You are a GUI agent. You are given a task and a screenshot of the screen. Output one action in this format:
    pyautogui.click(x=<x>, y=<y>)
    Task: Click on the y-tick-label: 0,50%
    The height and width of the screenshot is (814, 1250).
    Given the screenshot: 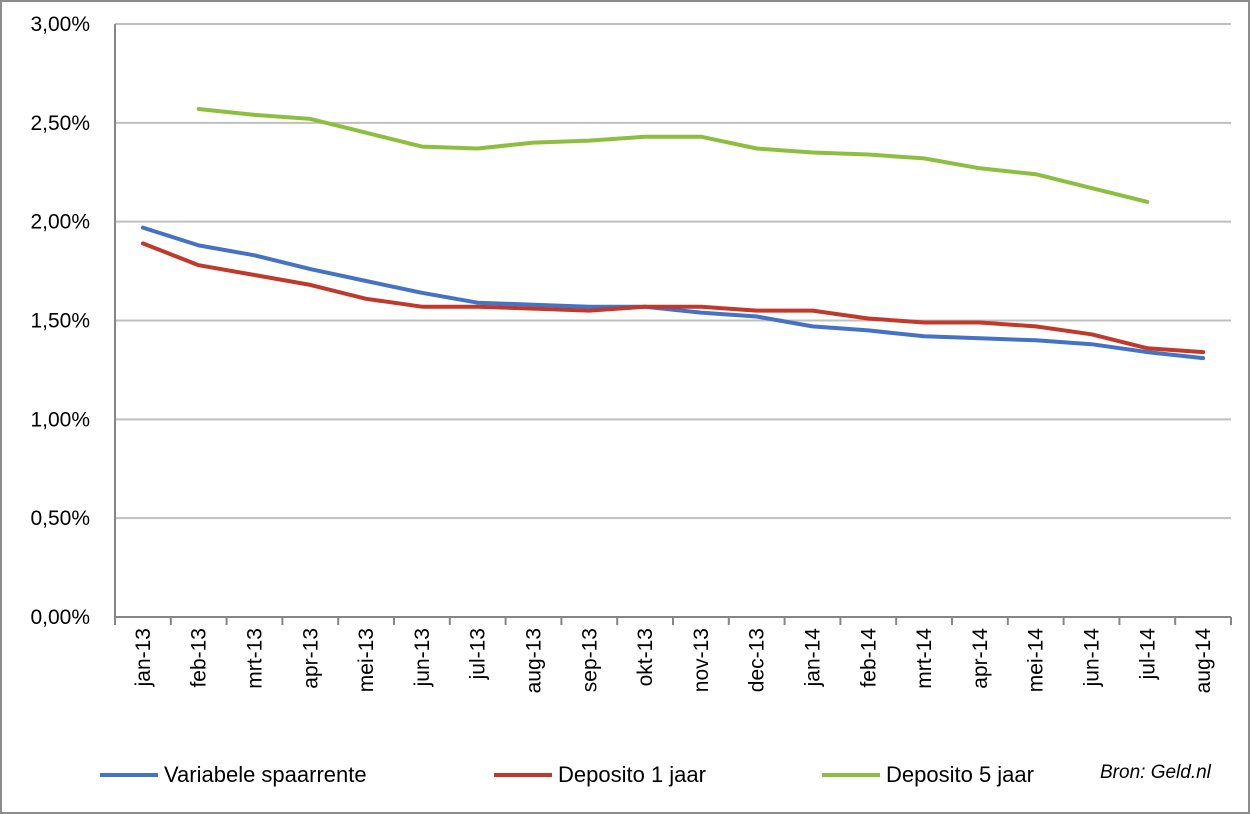 What is the action you would take?
    pyautogui.click(x=60, y=518)
    